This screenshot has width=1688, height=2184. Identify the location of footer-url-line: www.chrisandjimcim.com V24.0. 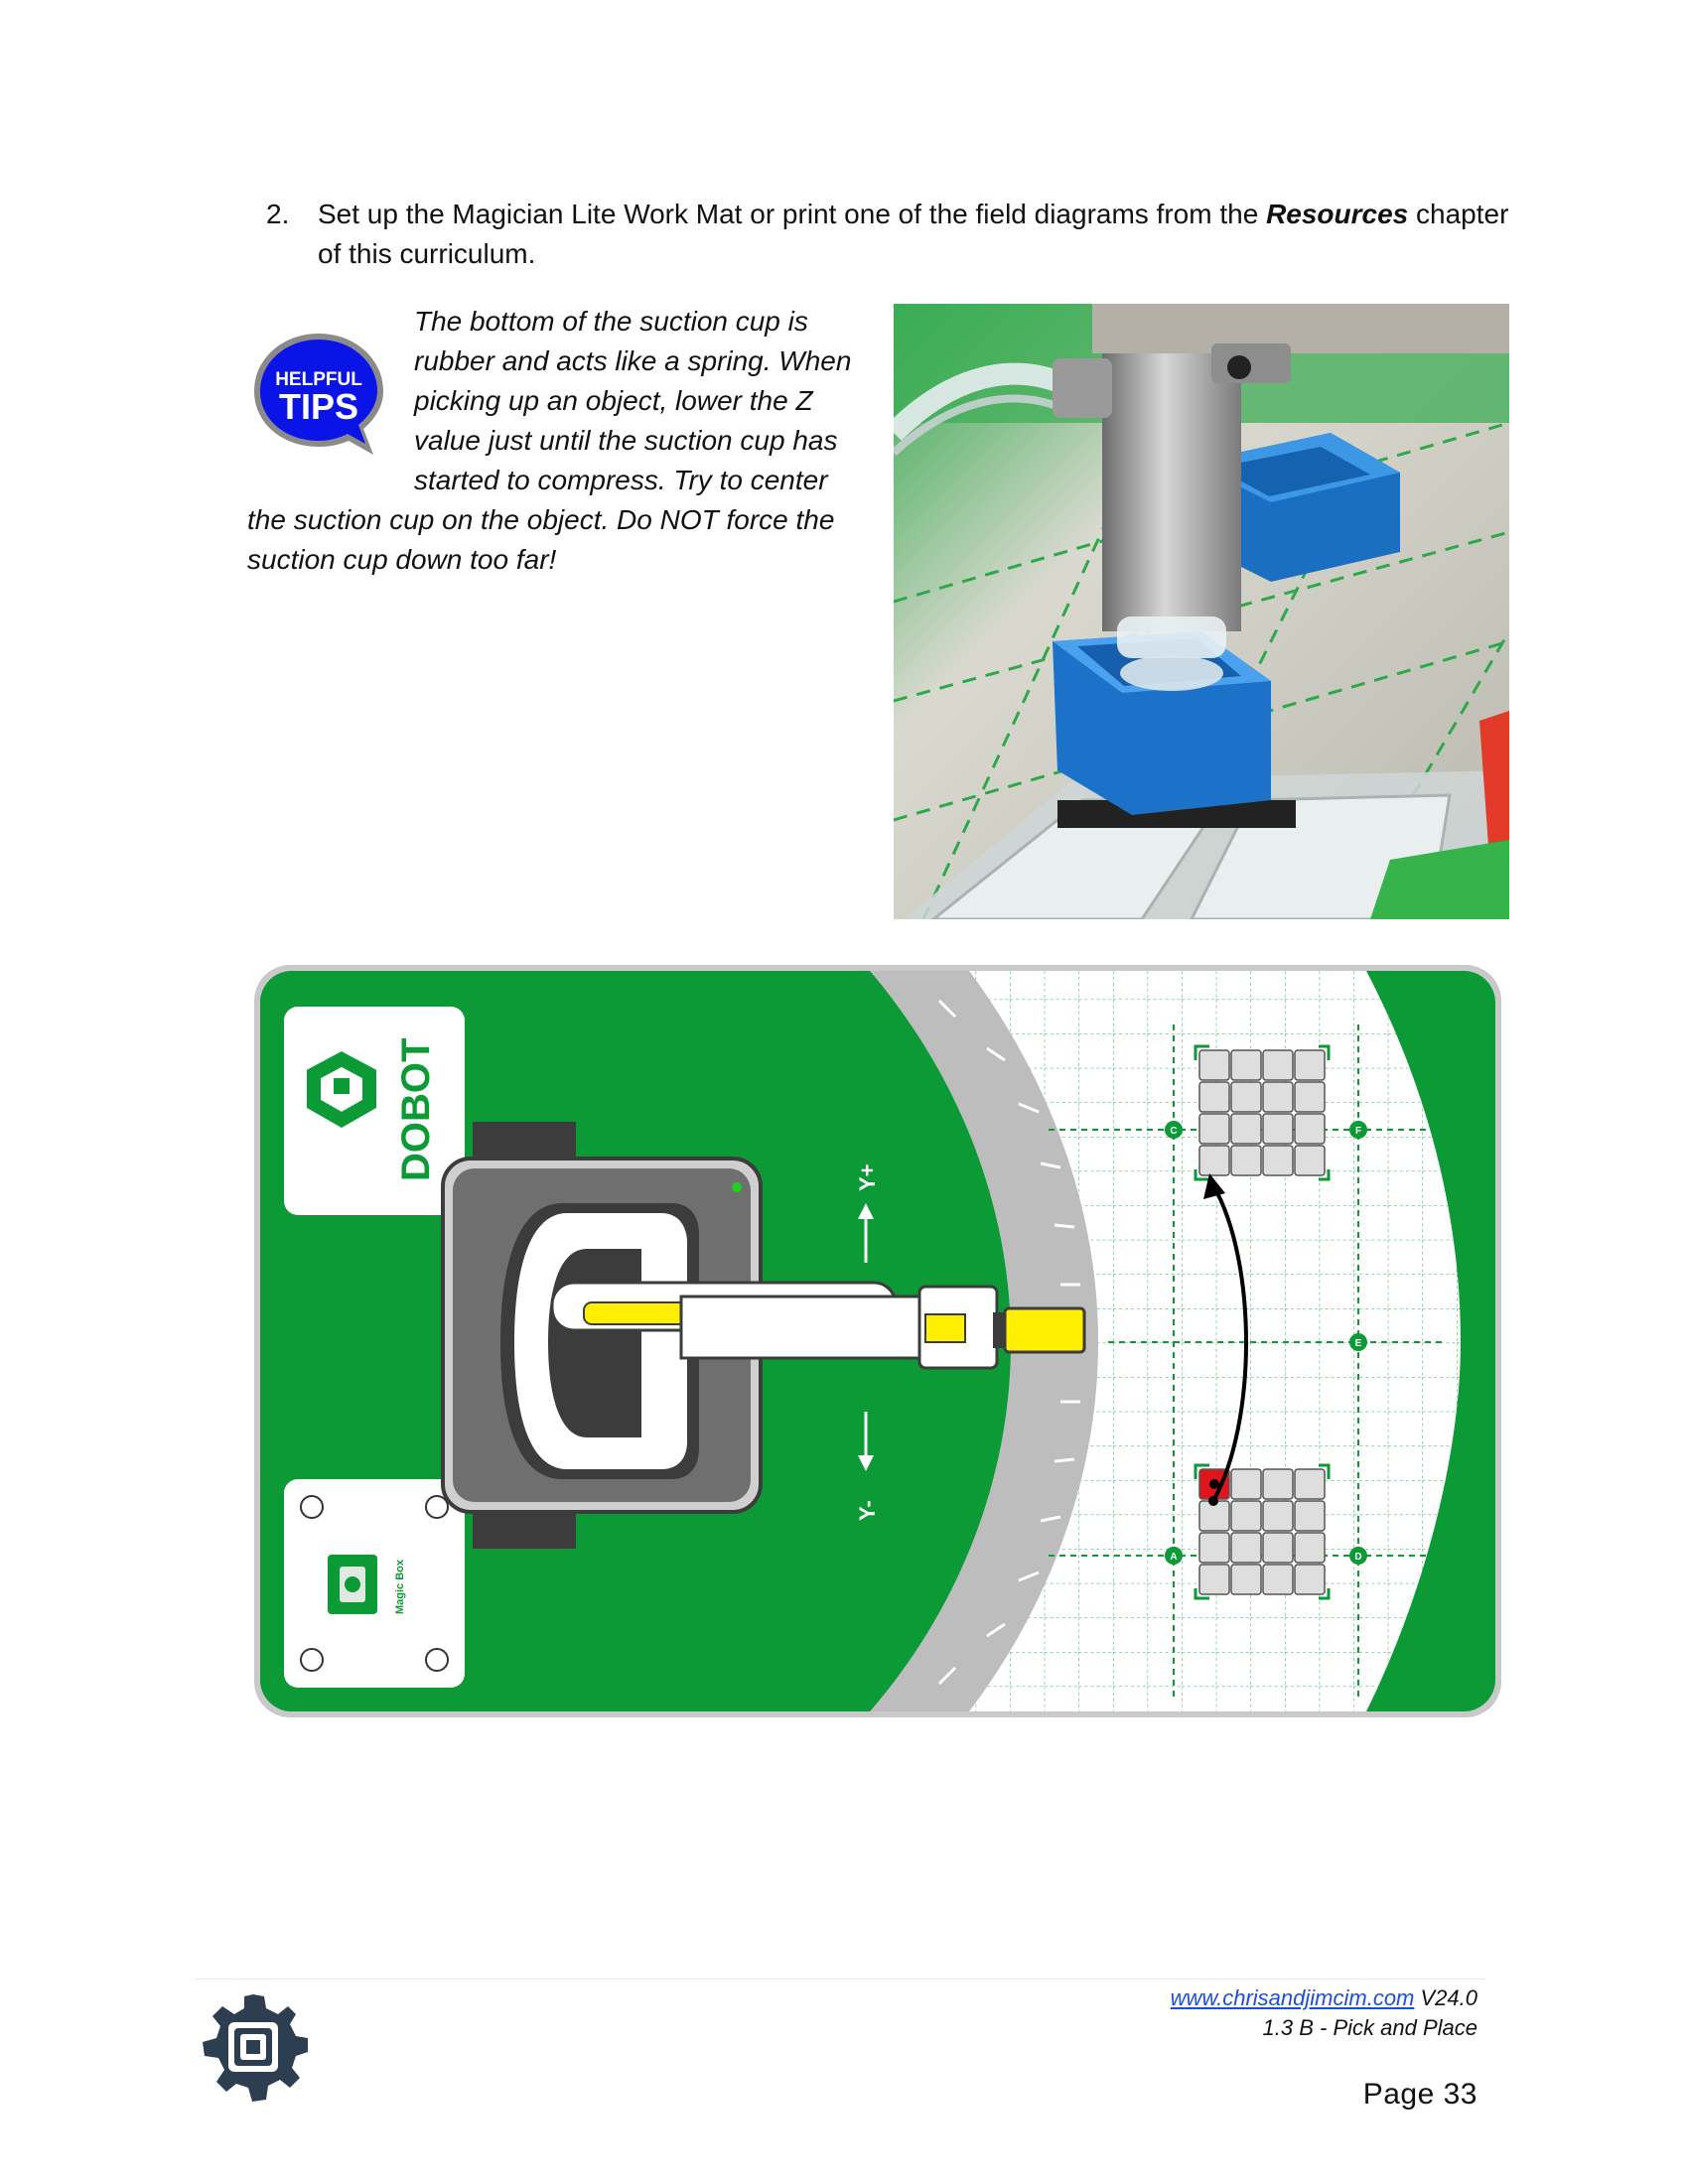
(1324, 1998).